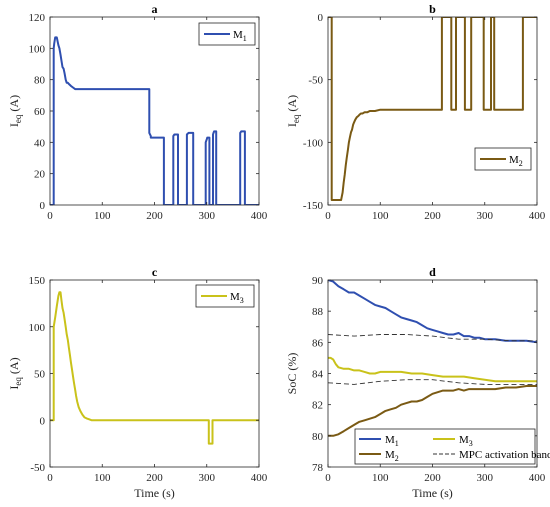  I want to click on y-tick-label: 120, so click(37, 18).